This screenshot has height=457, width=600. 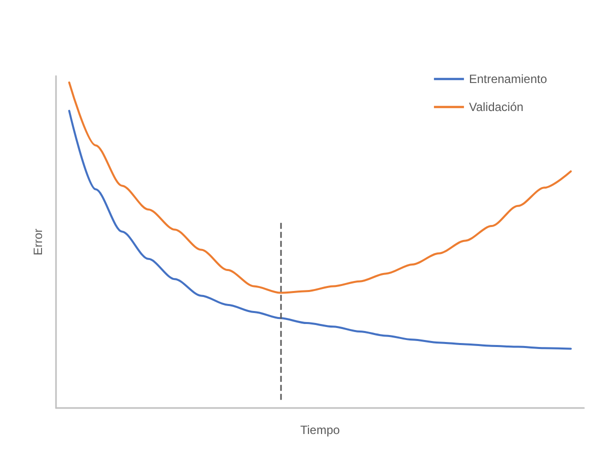 What do you see at coordinates (496, 107) in the screenshot?
I see `legend-label: Validación` at bounding box center [496, 107].